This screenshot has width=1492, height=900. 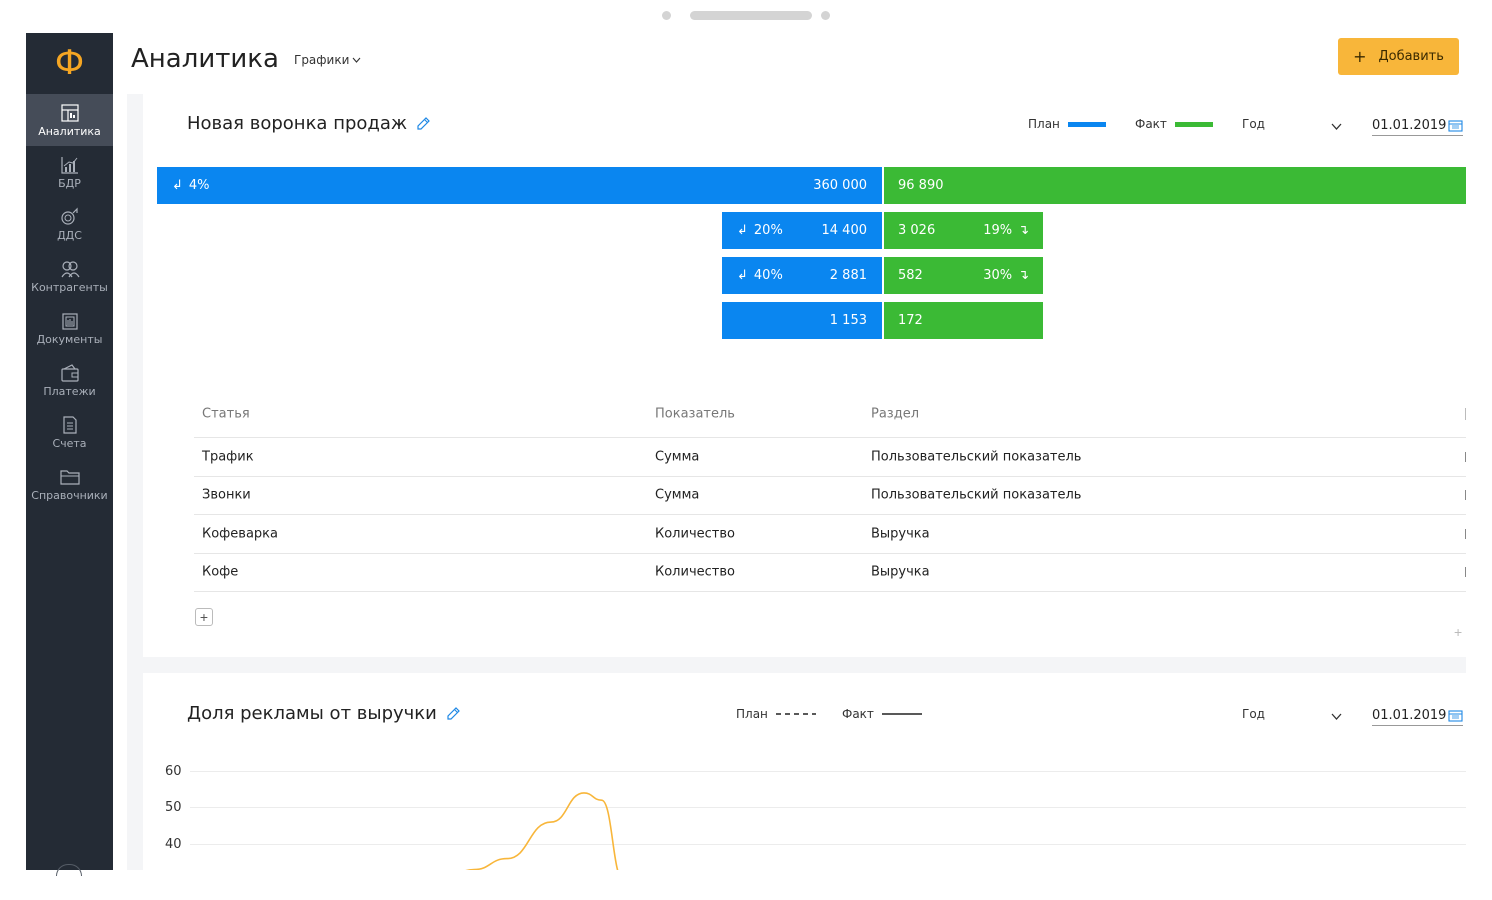 What do you see at coordinates (830, 534) in the screenshot?
I see `table-row: Кофеварка Количество Выручка` at bounding box center [830, 534].